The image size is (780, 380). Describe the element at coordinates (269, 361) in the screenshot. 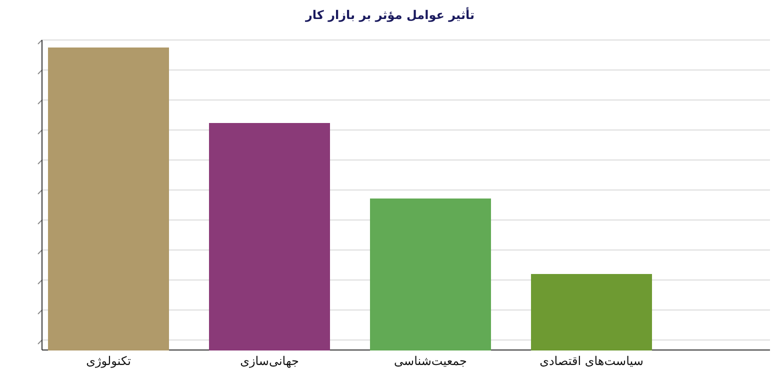

I see `x-tick-label: جهانی‌سازی` at that location.